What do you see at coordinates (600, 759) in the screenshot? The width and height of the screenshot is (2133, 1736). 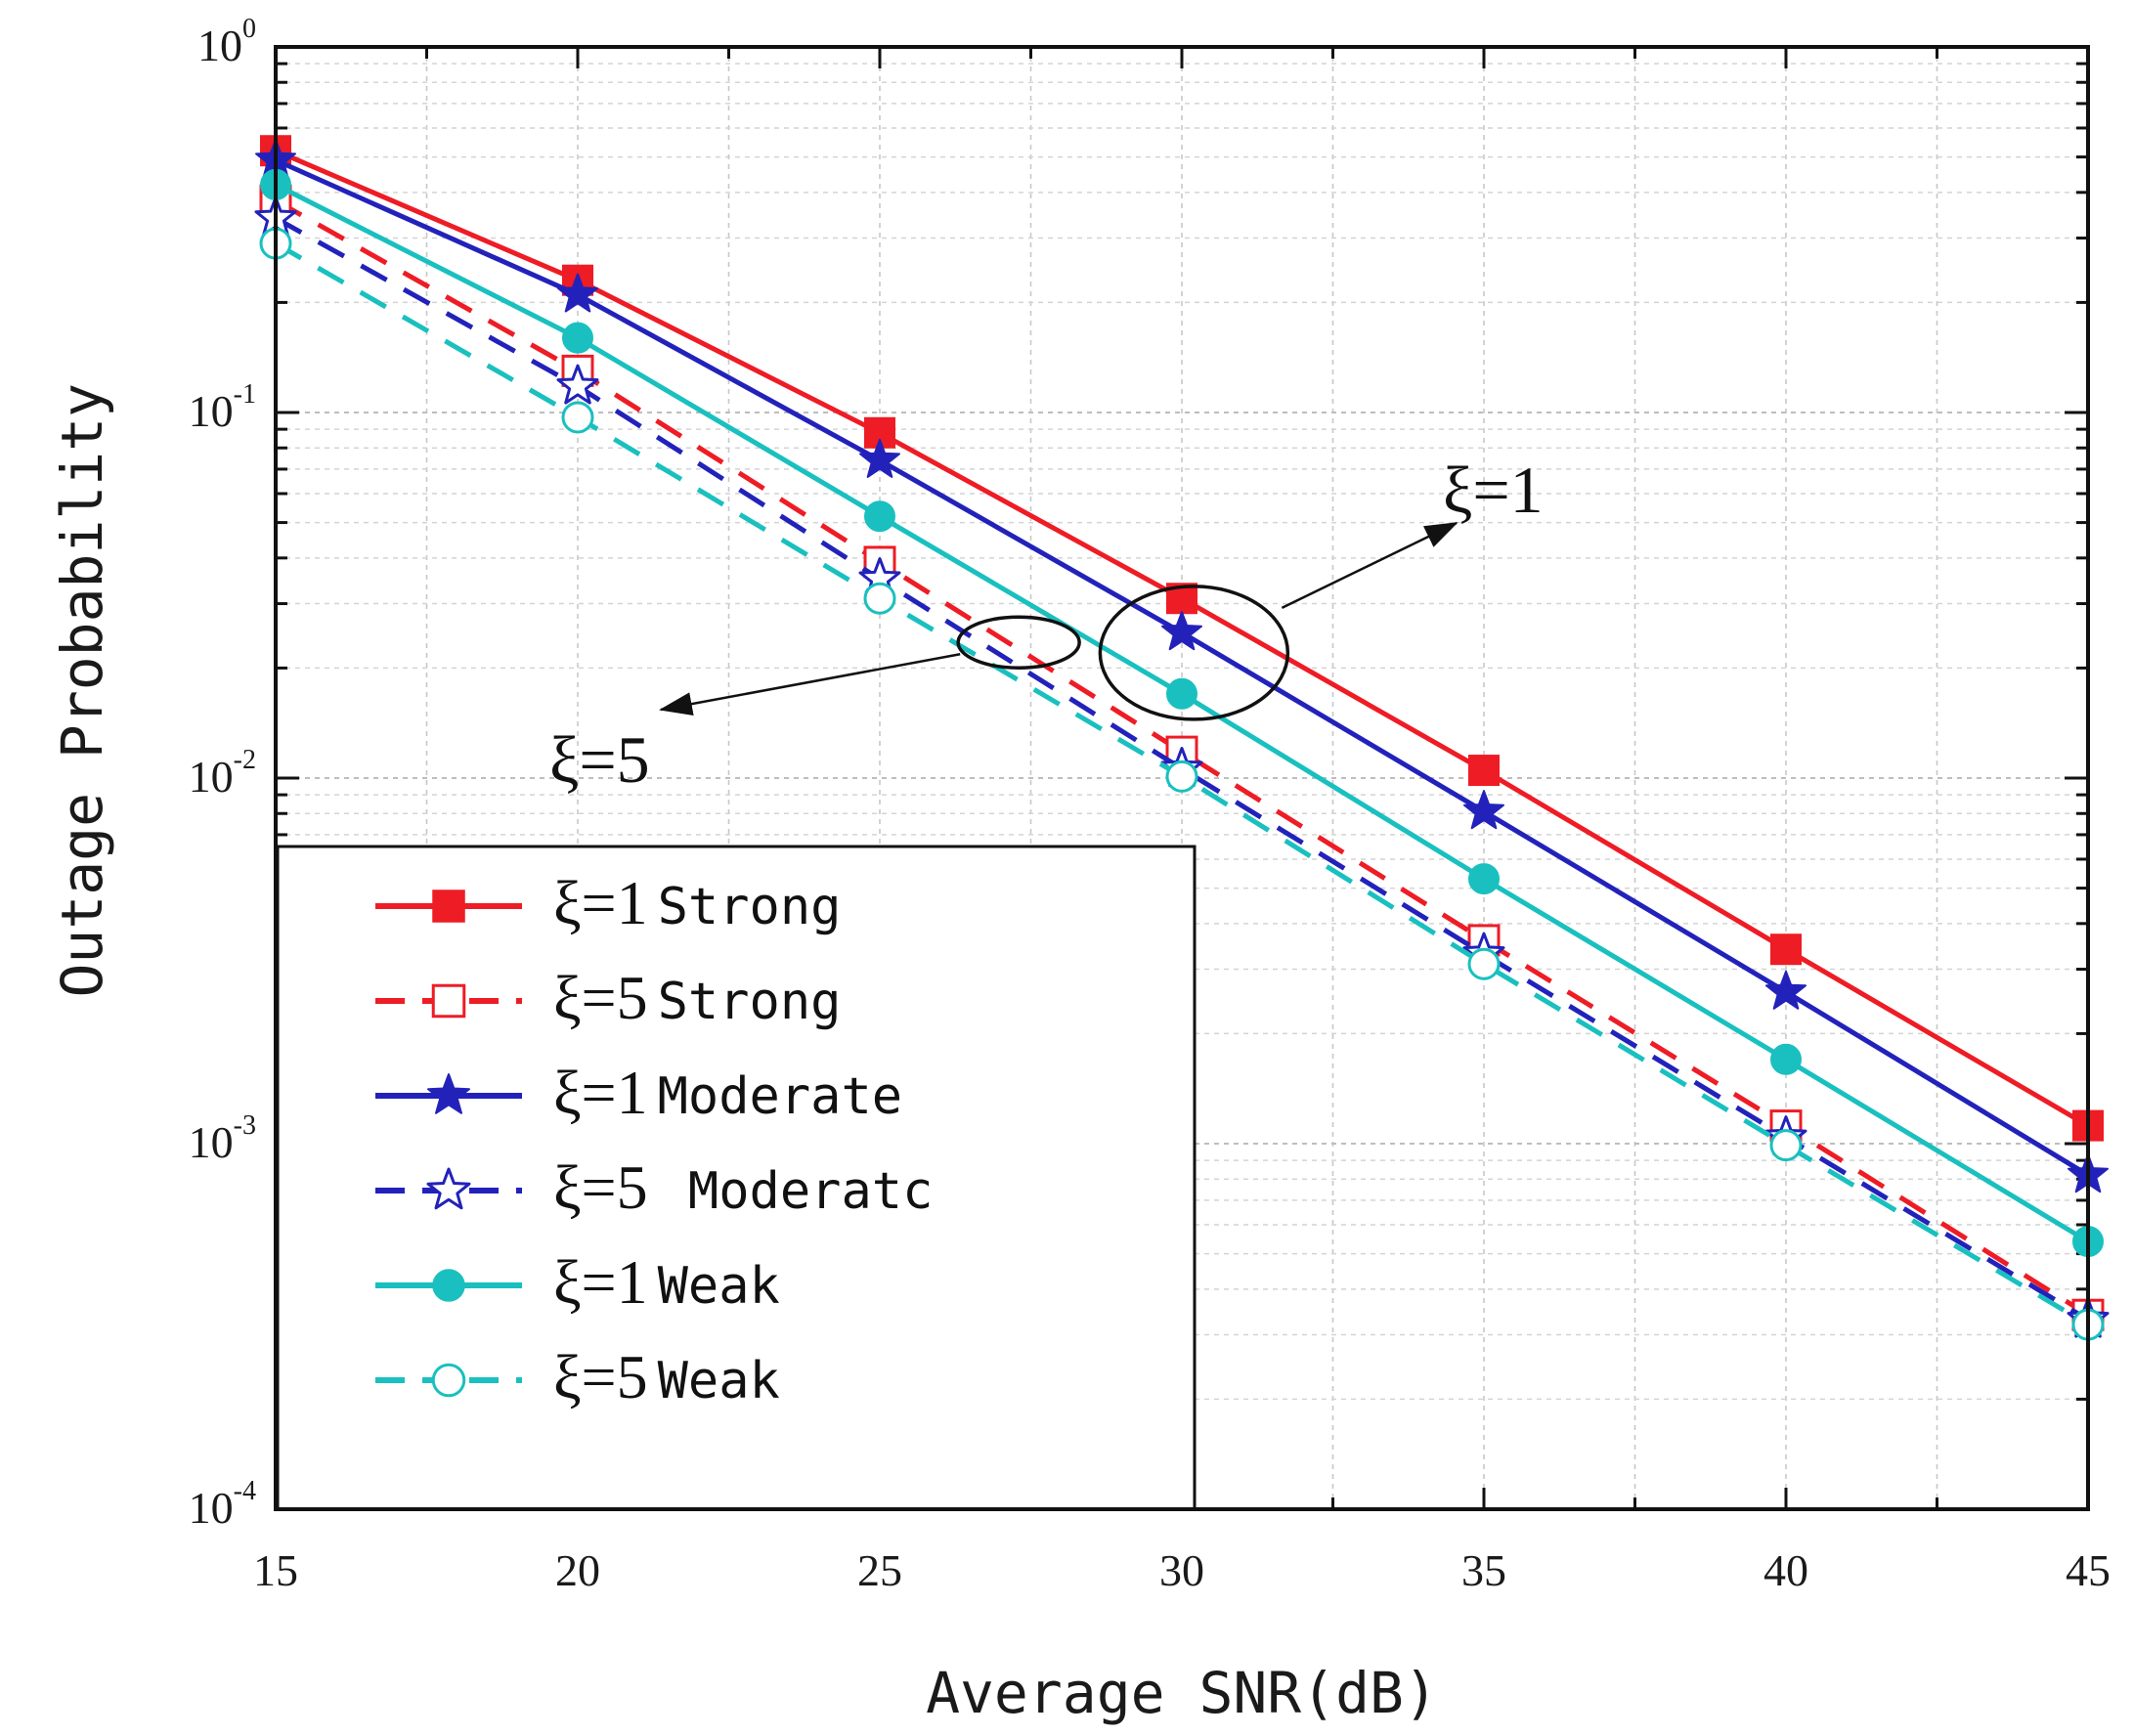 I see `xi5-annotation: ξ=5` at bounding box center [600, 759].